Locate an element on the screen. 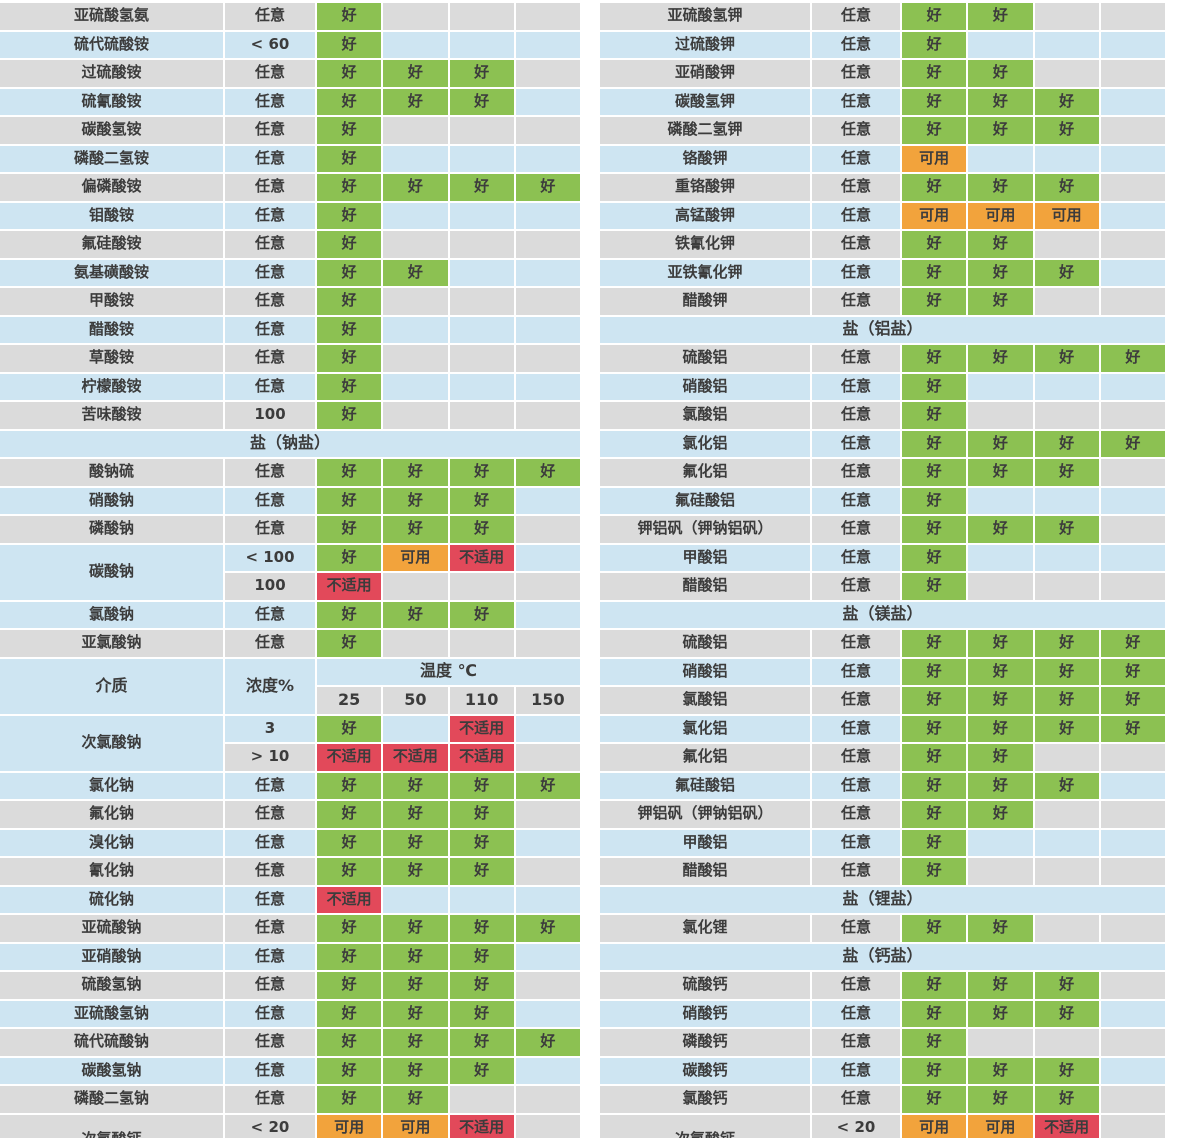  concentration-cell: < 60 is located at coordinates (270, 44).